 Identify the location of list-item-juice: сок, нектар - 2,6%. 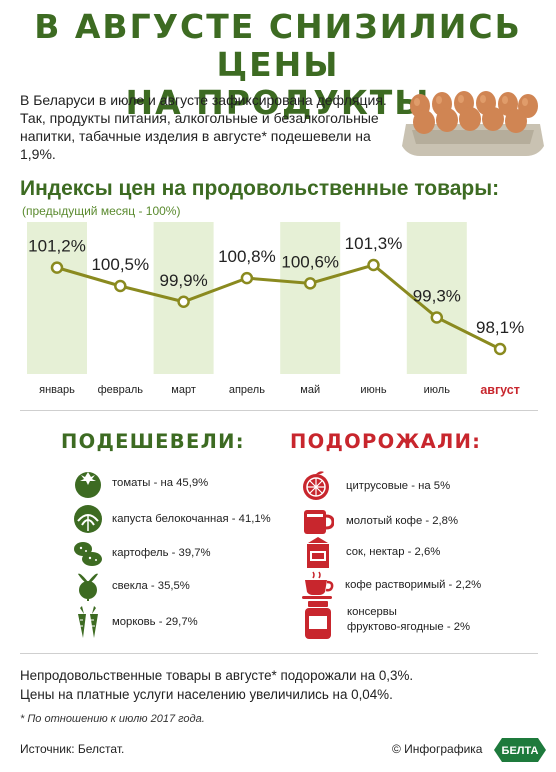
(372, 552).